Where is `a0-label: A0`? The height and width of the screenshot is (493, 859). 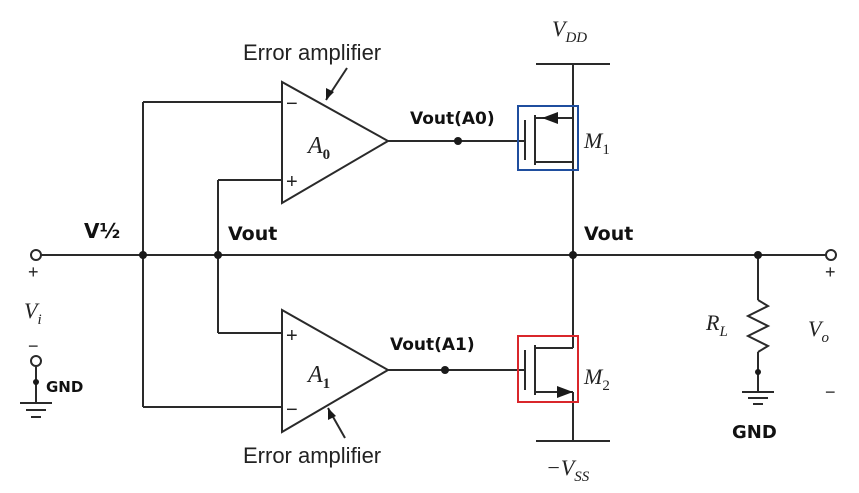 a0-label: A0 is located at coordinates (318, 148).